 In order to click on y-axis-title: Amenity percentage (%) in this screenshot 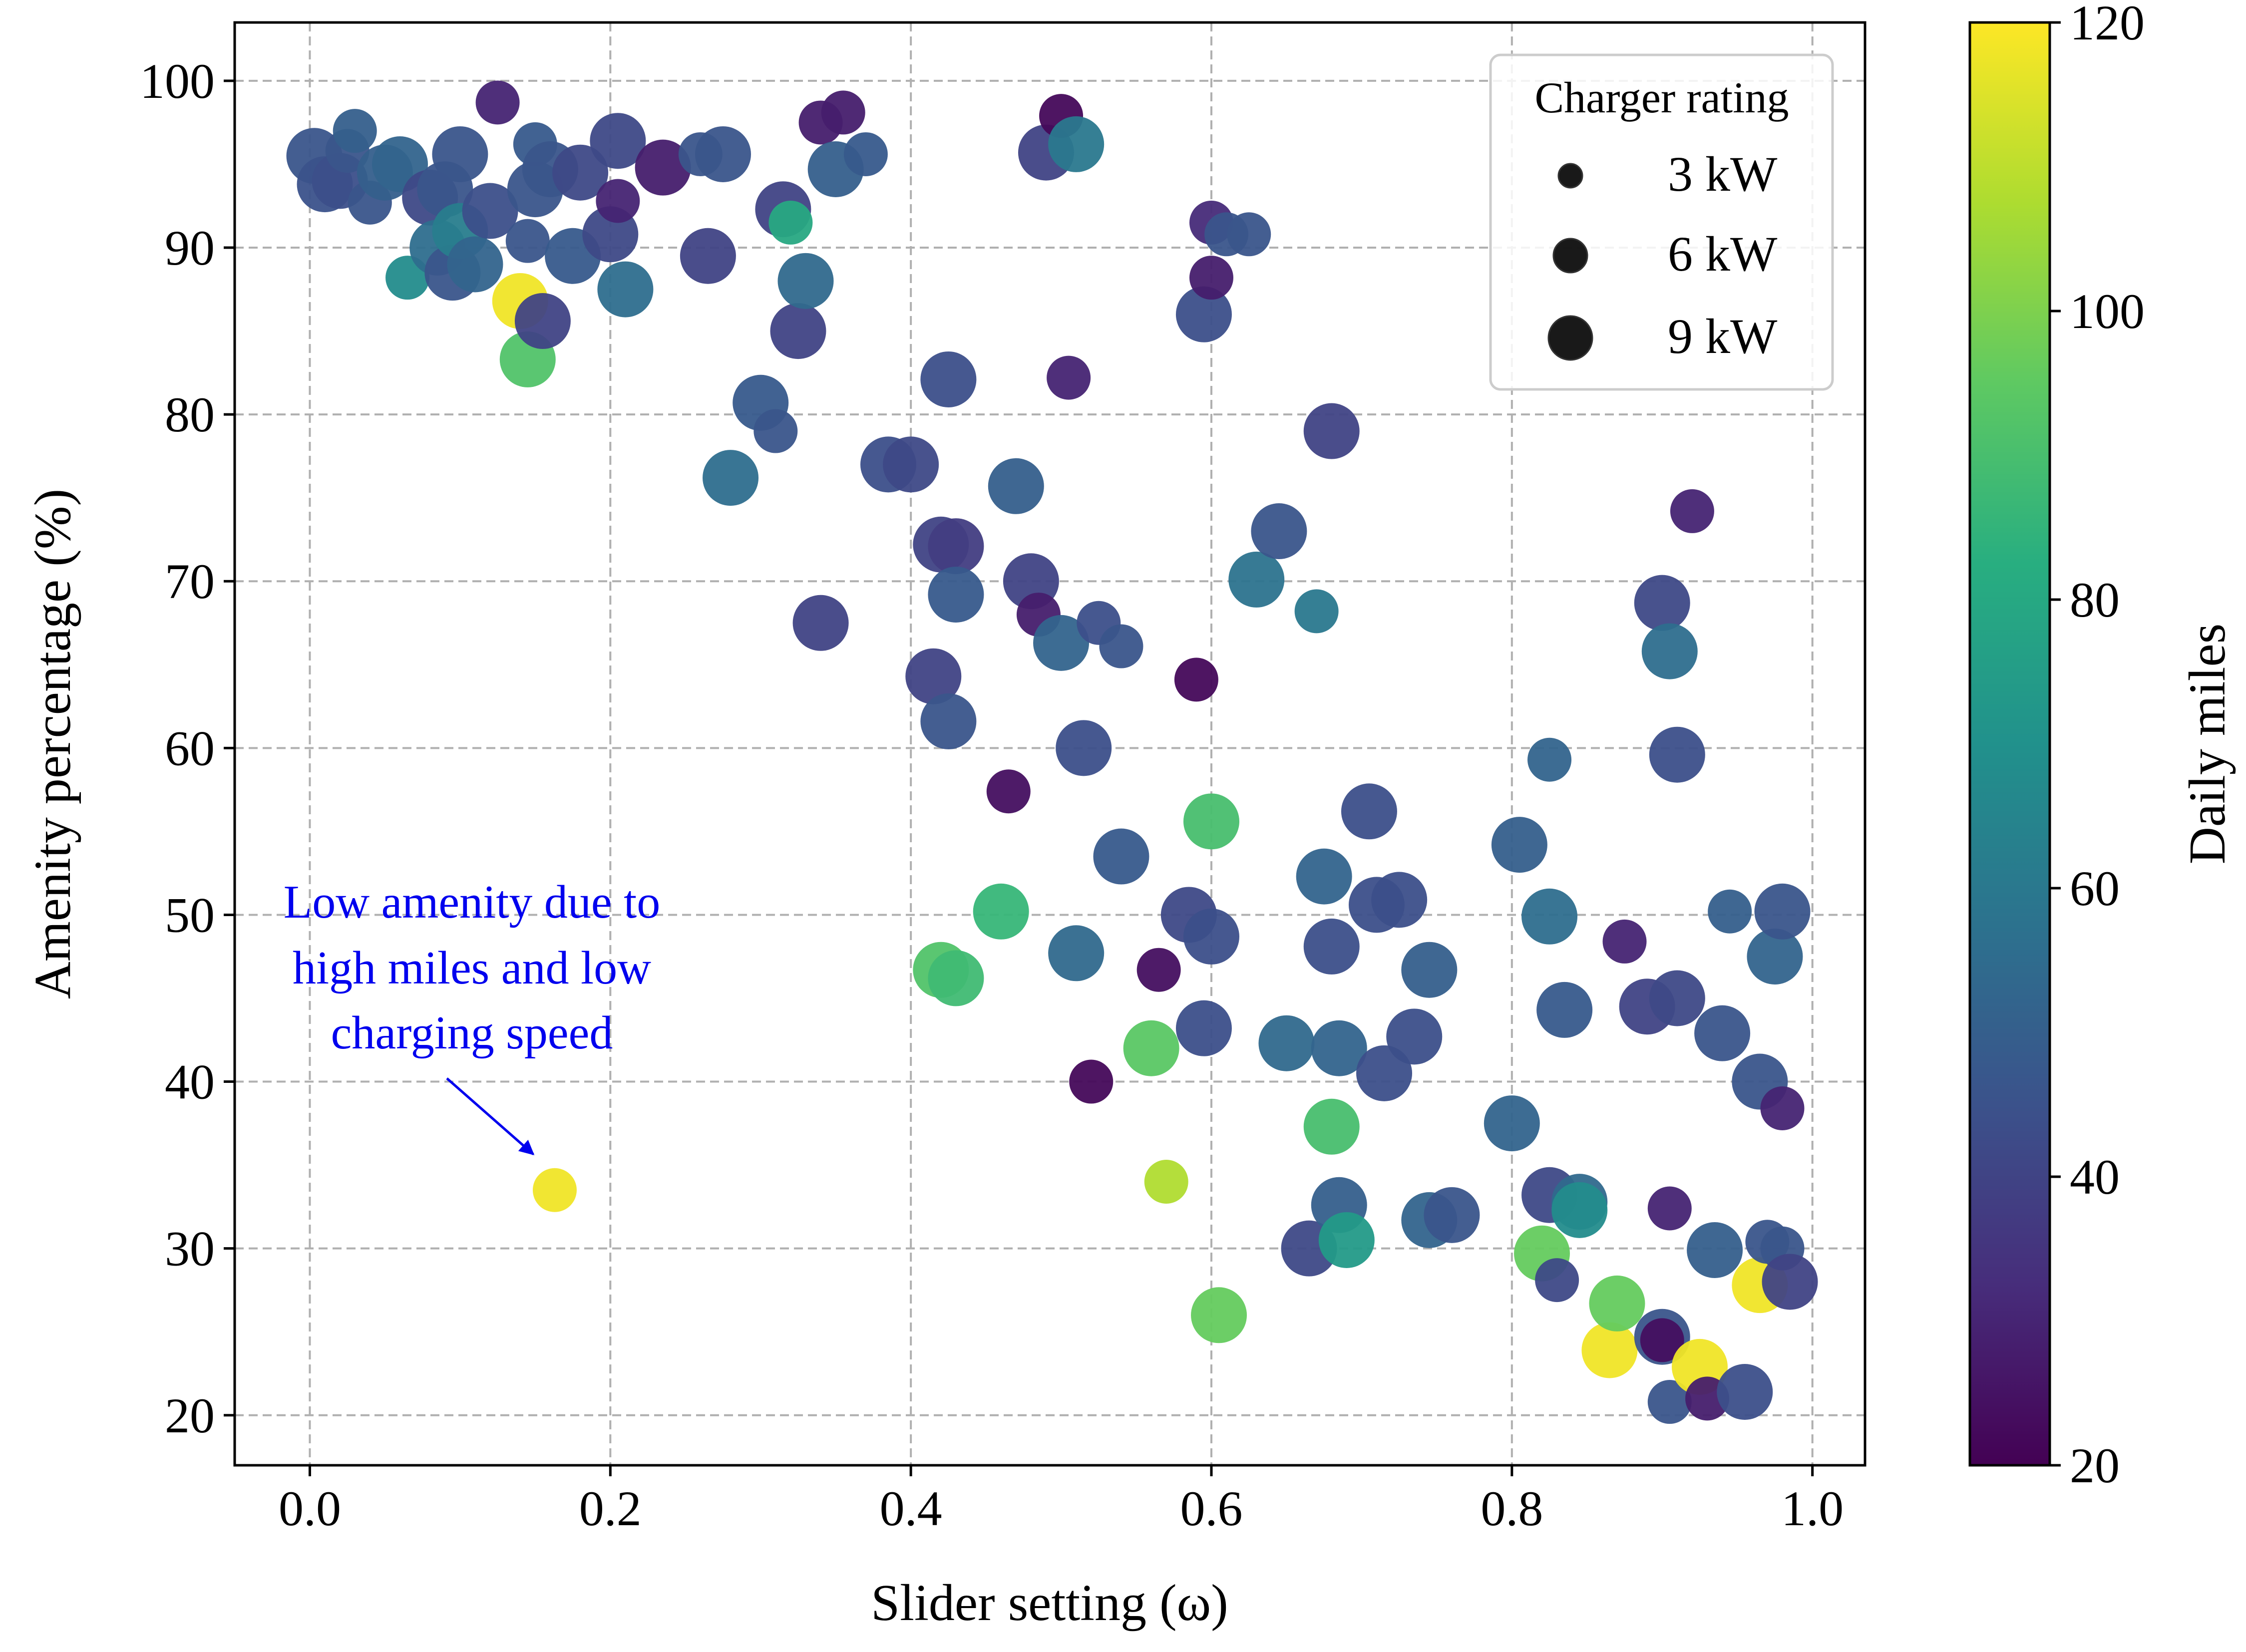, I will do `click(52, 744)`.